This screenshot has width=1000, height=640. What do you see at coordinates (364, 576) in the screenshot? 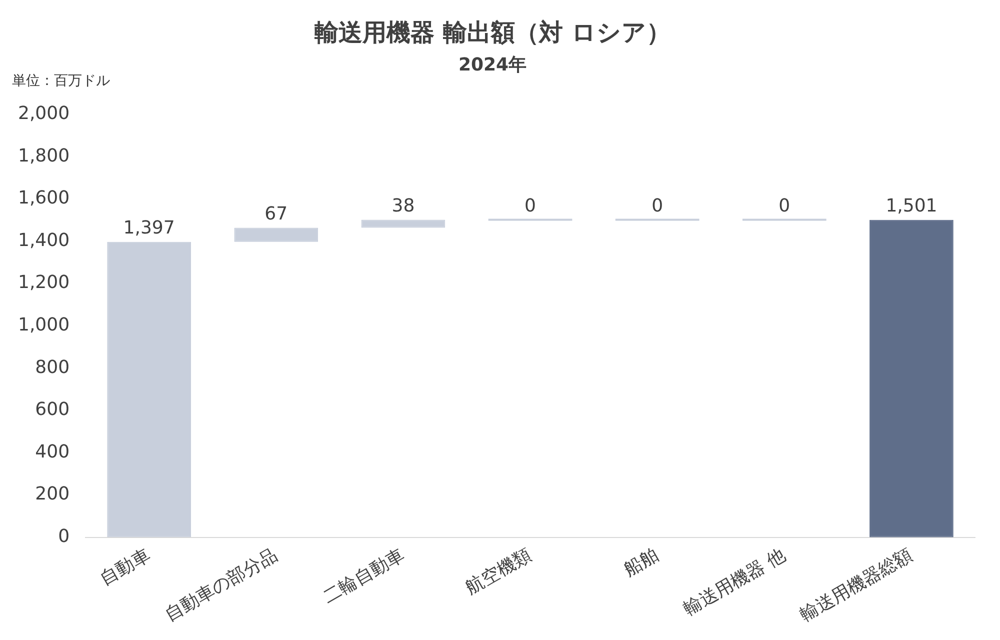
I see `x-tick-label: 二輪自動車` at bounding box center [364, 576].